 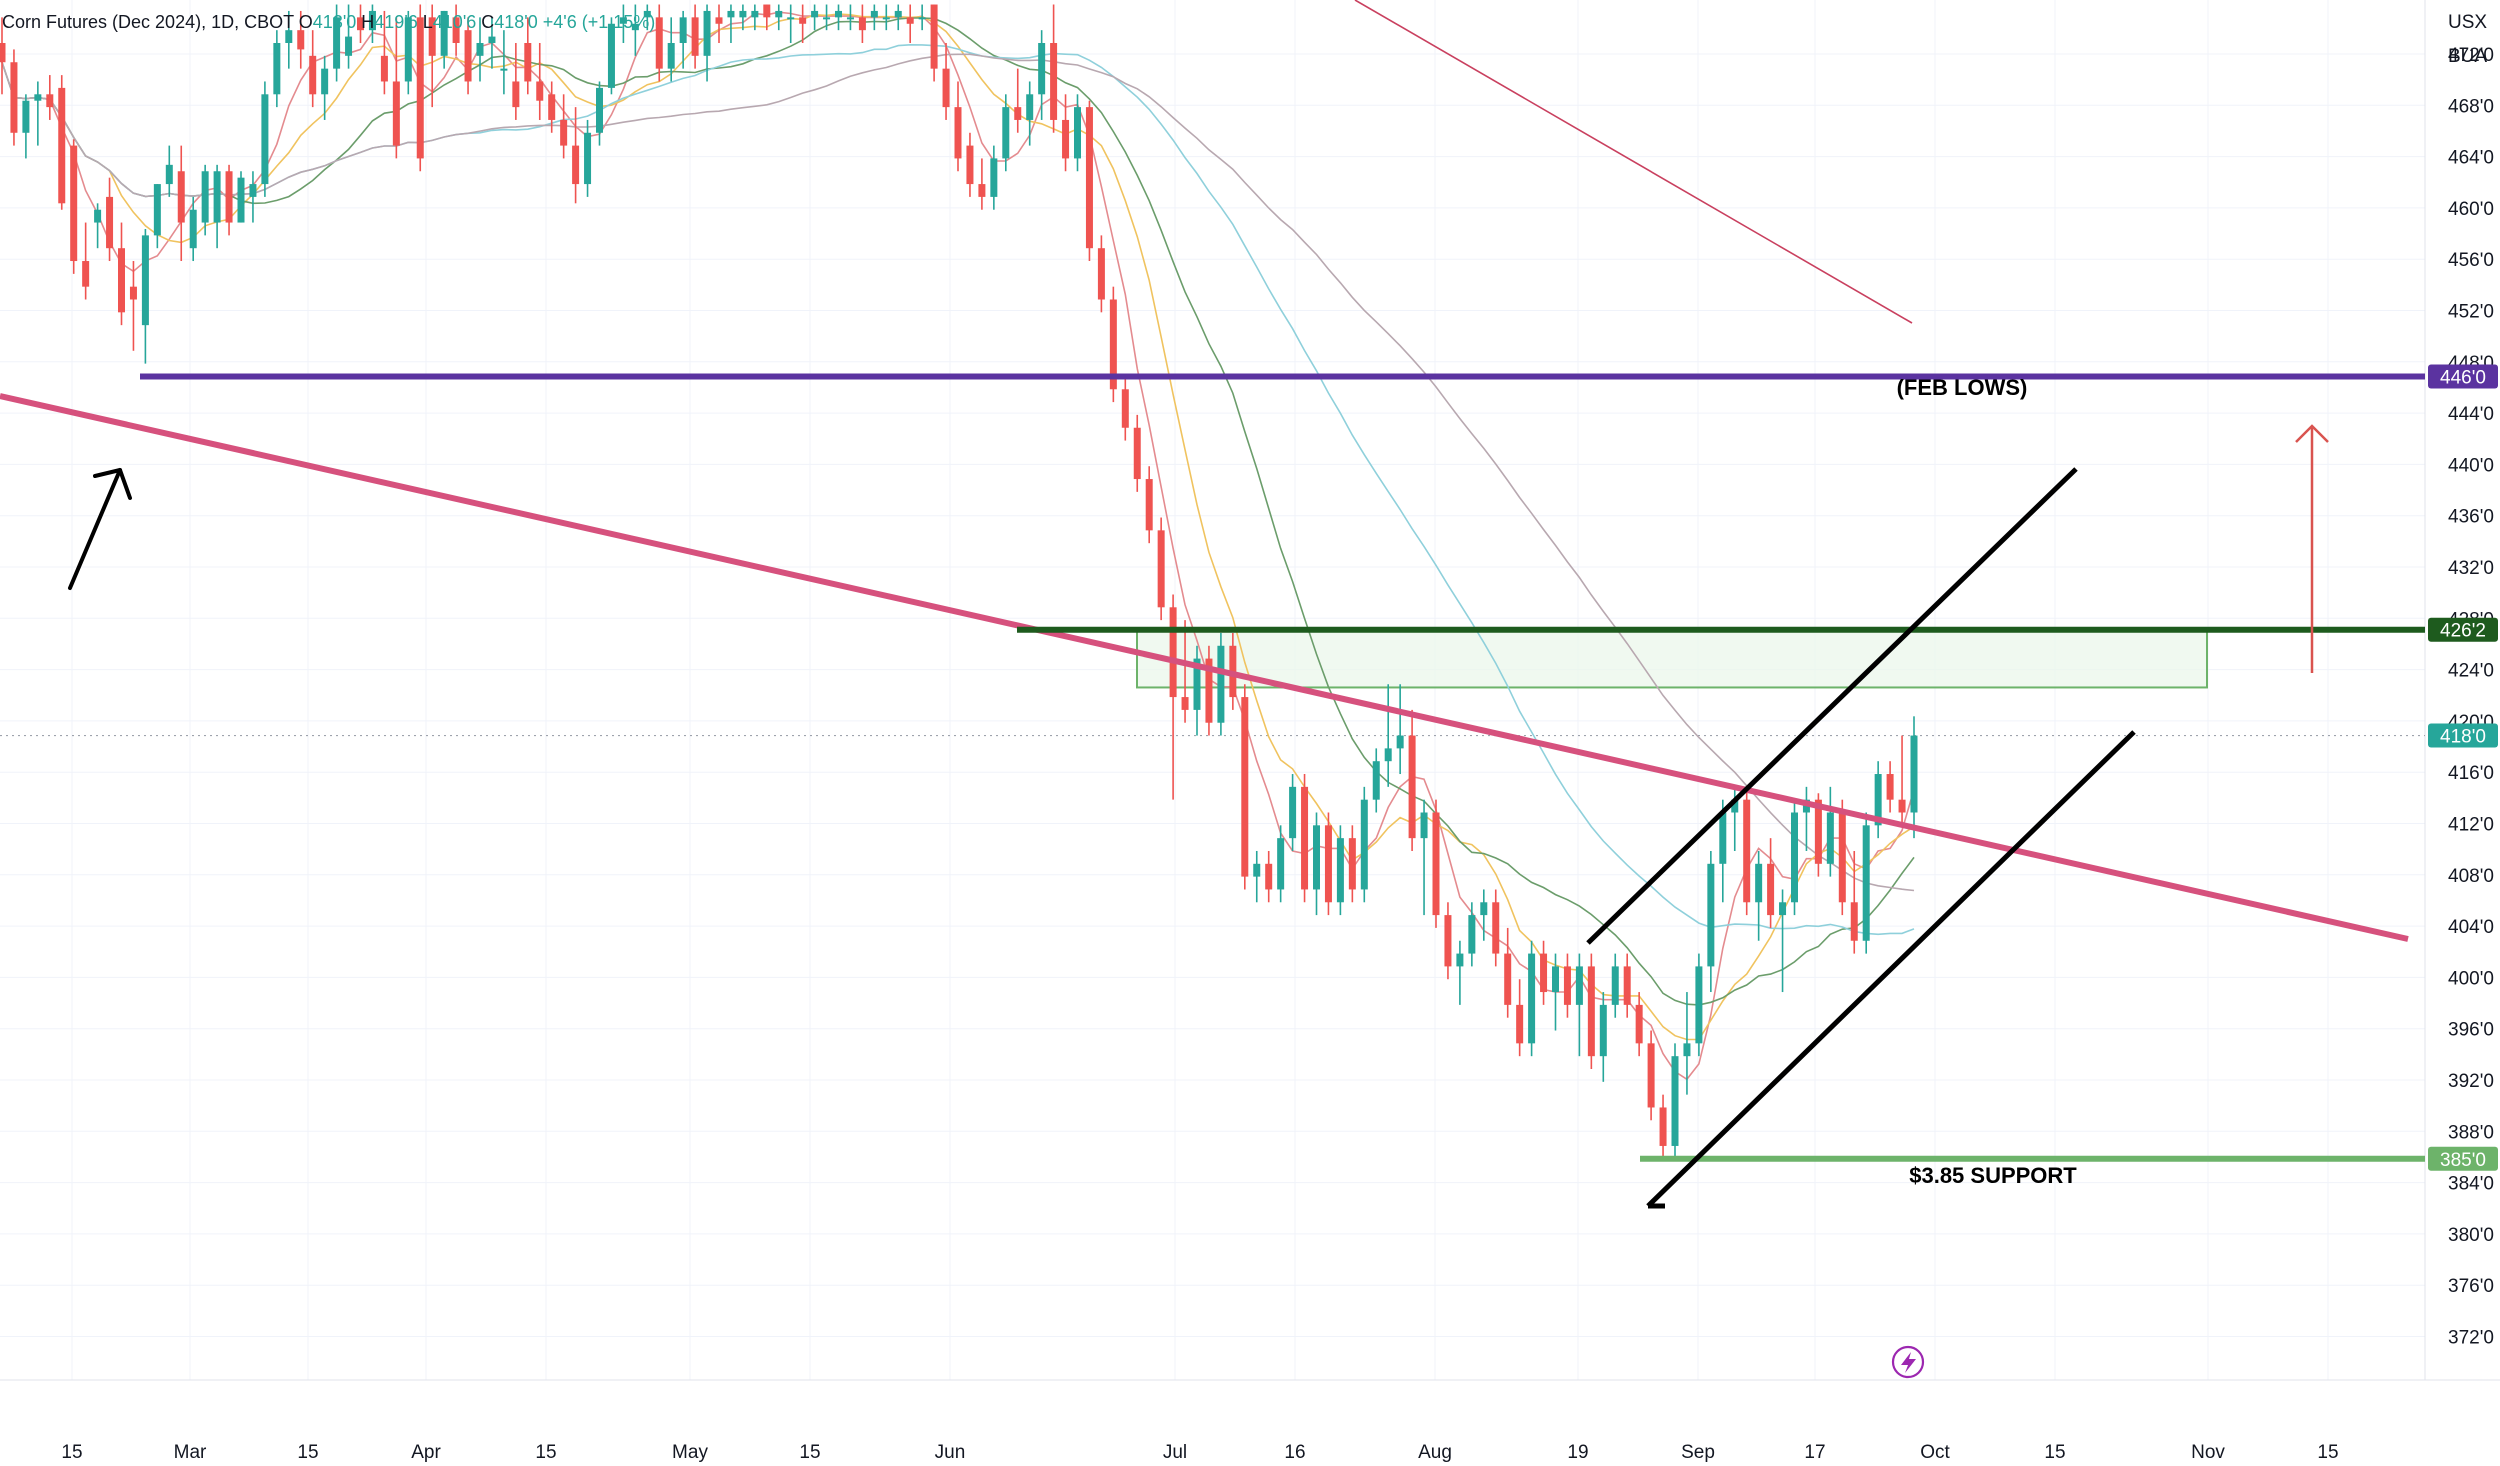 I want to click on x-tick-label: Aug, so click(x=1435, y=1452).